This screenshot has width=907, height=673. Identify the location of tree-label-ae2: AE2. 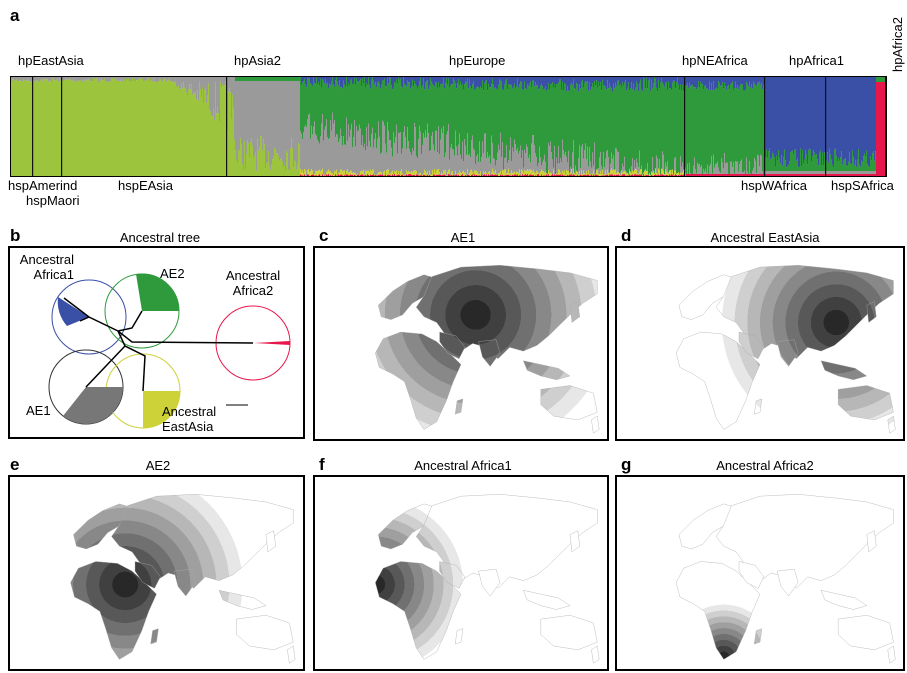
(172, 273).